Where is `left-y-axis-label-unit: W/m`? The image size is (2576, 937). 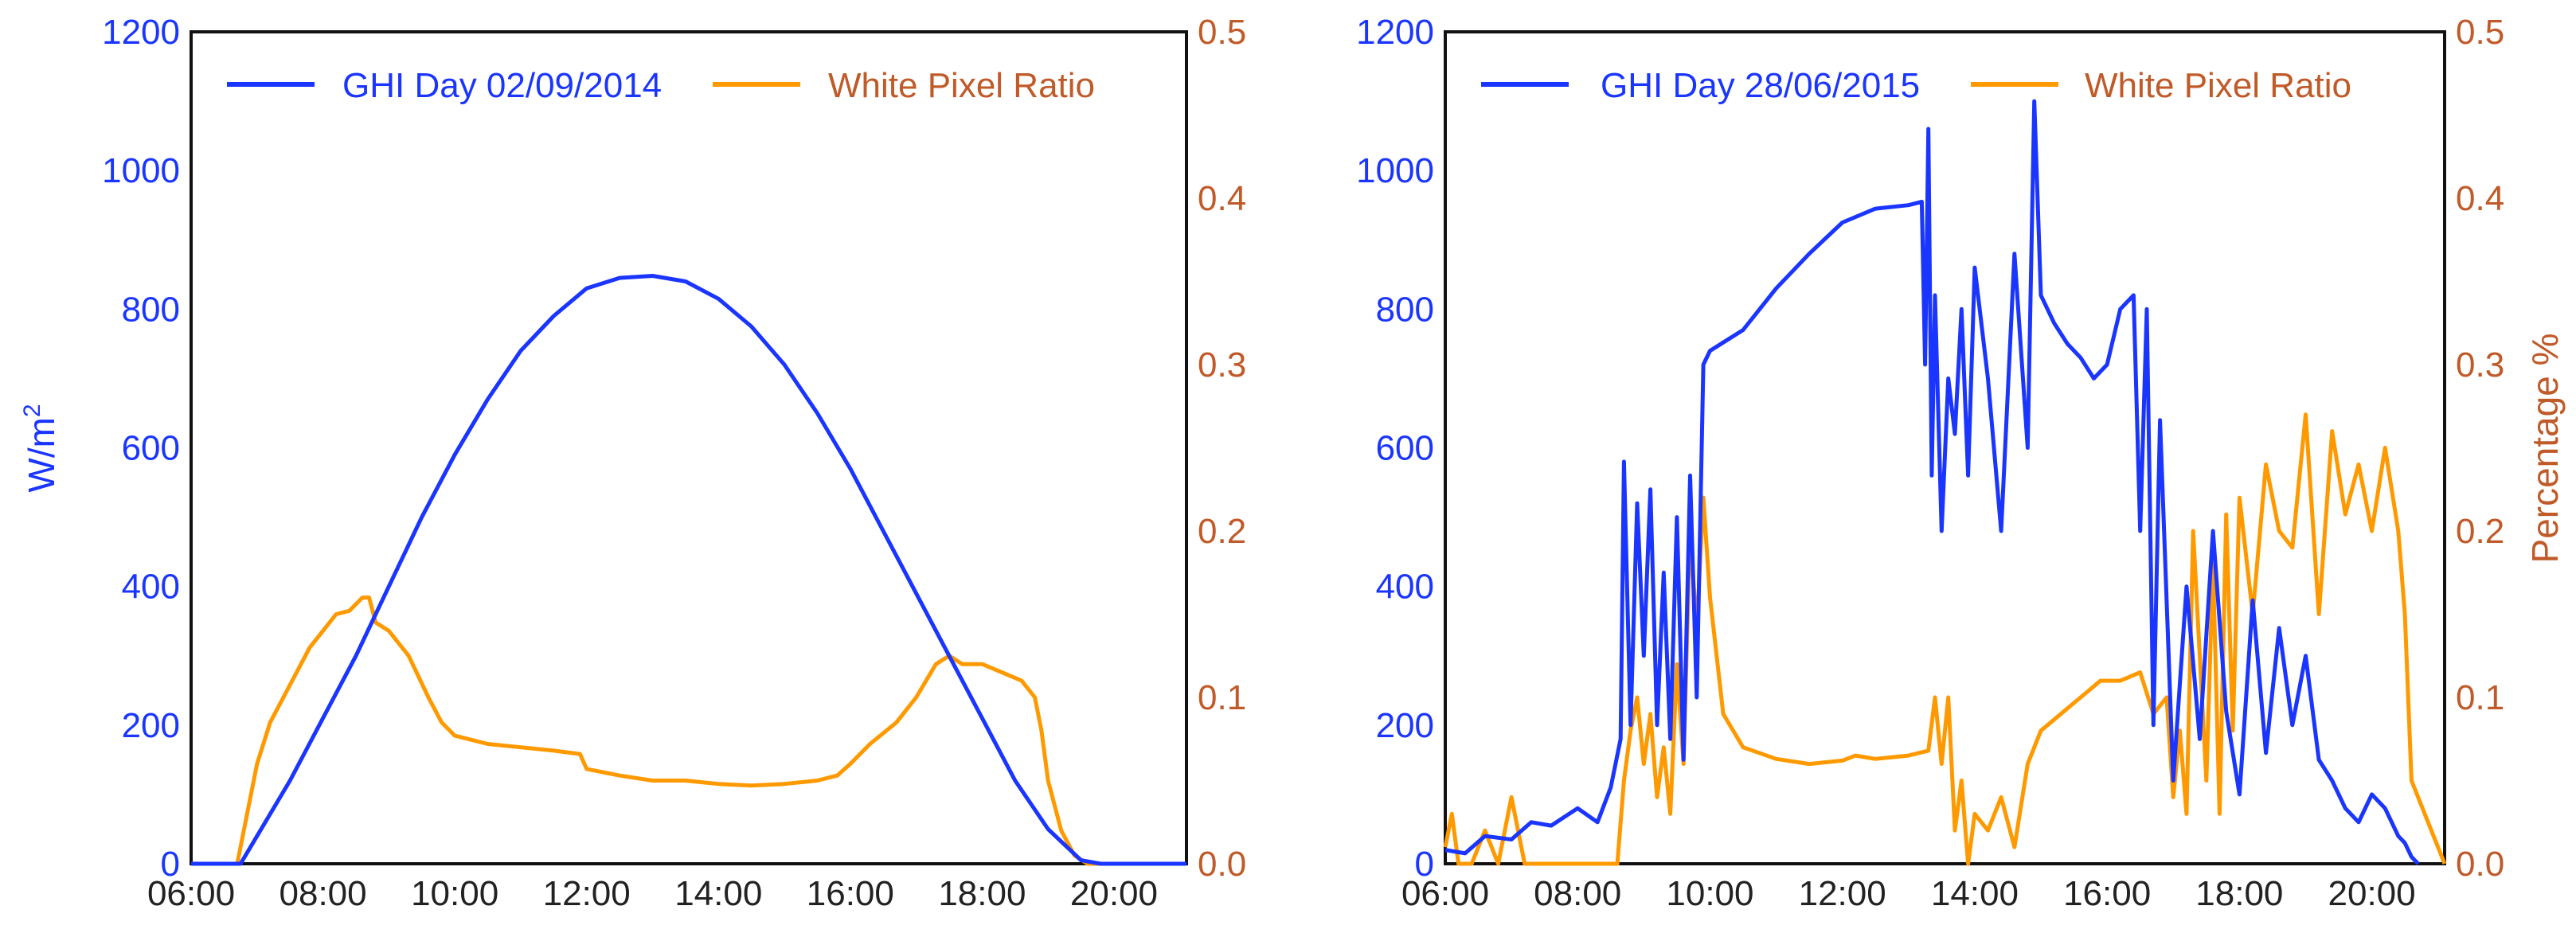 left-y-axis-label-unit: W/m is located at coordinates (41, 455).